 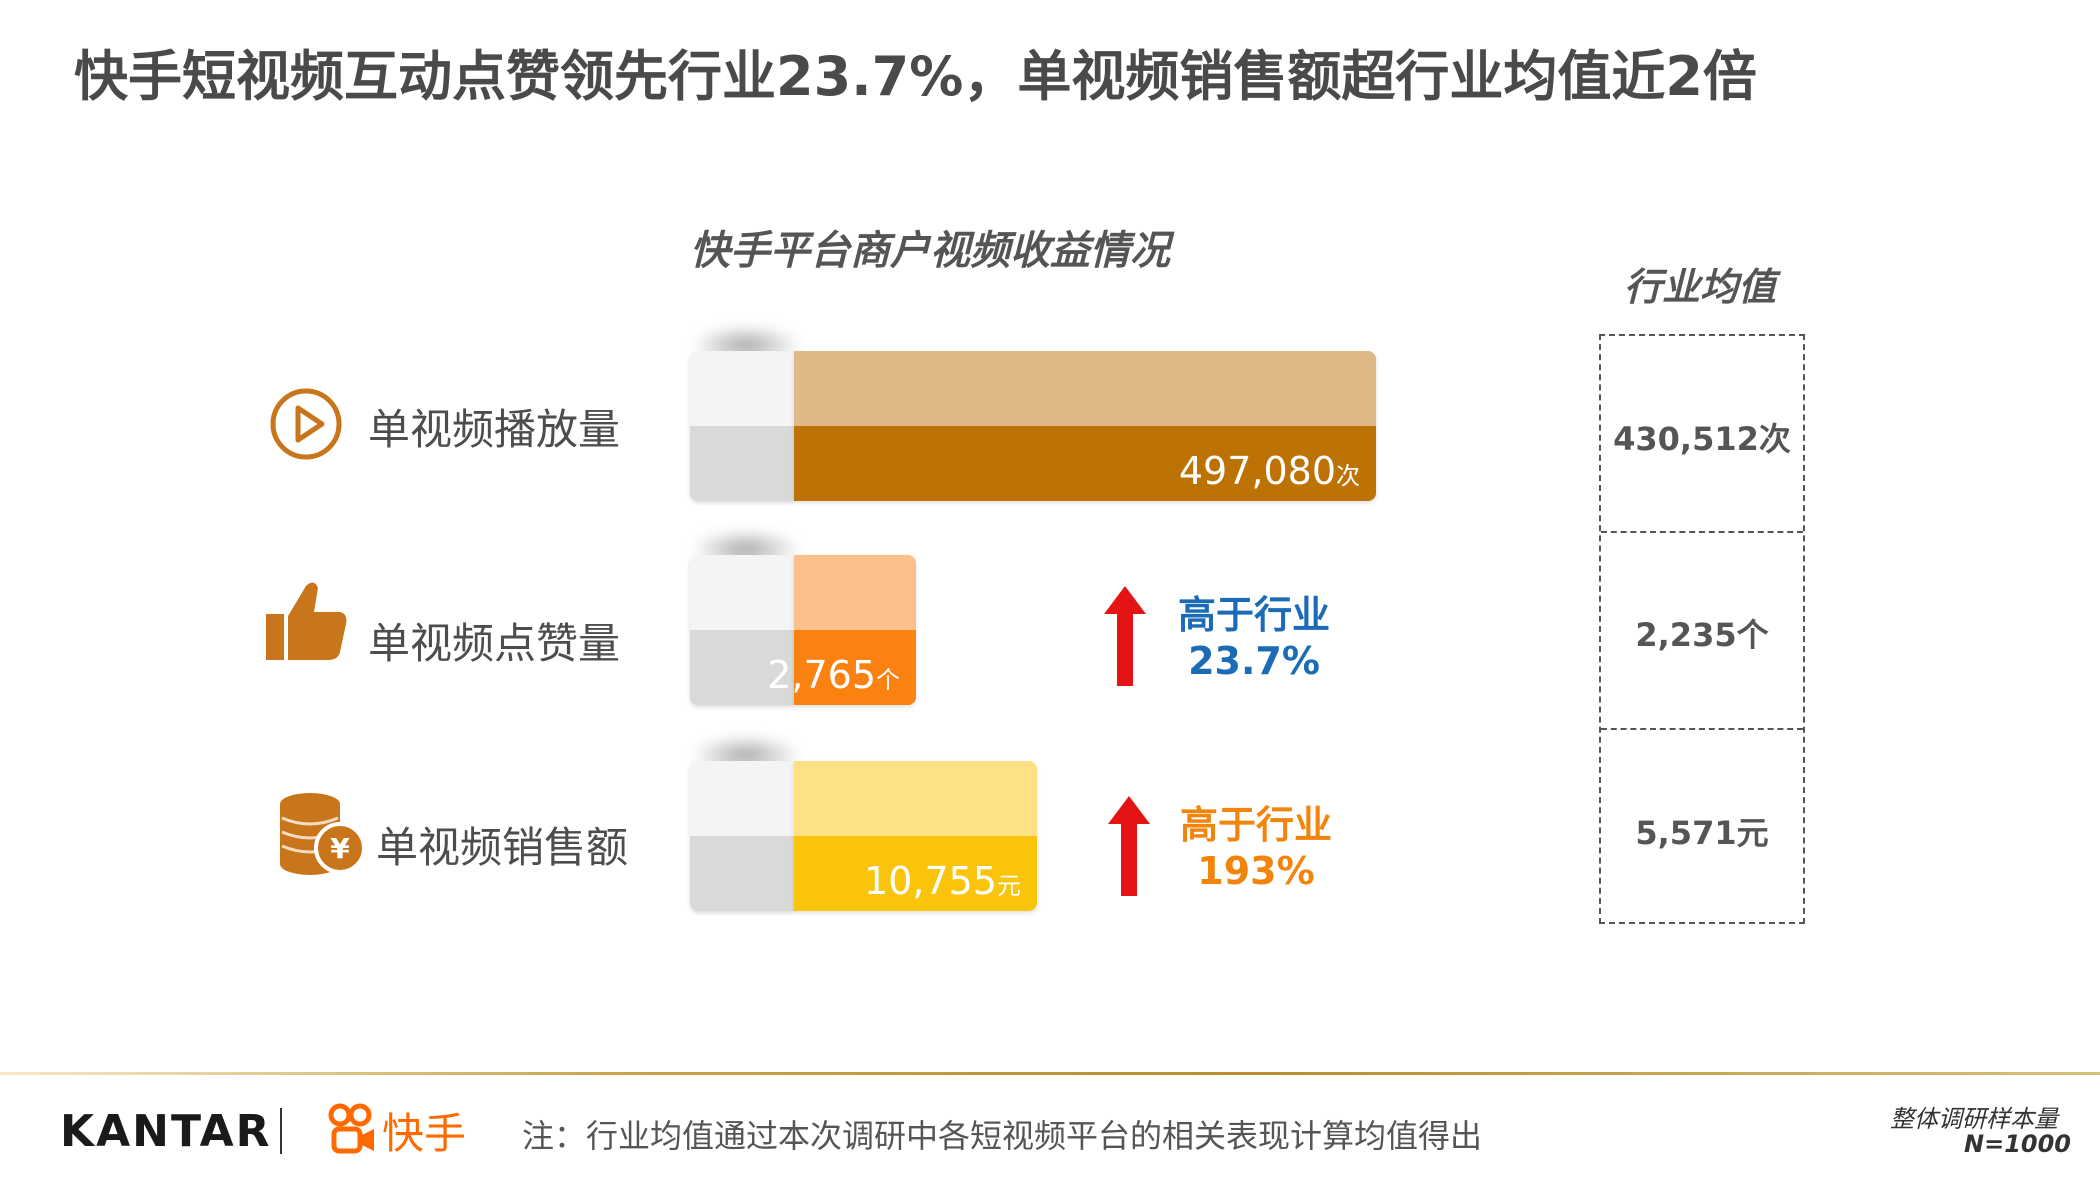 I want to click on kuaishou-logo-icon, so click(x=351, y=1128).